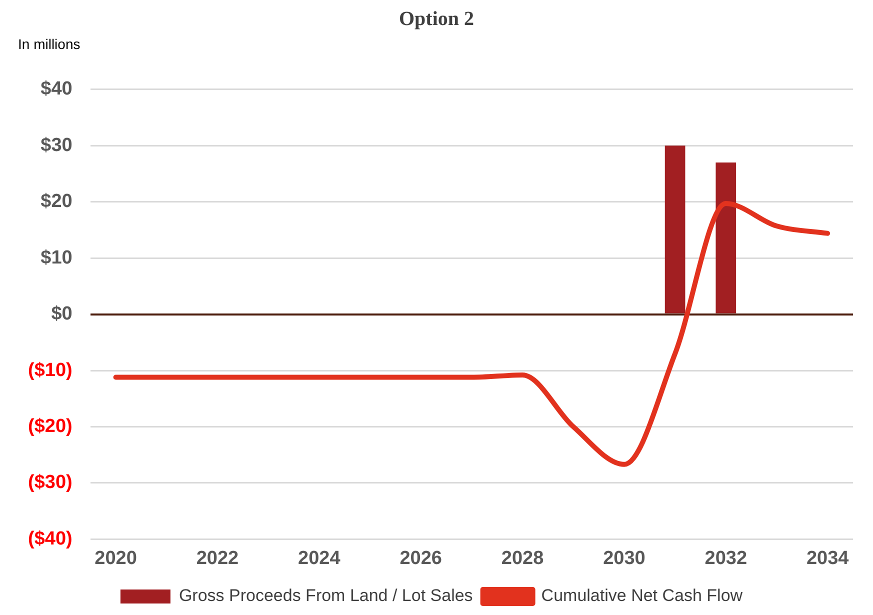  Describe the element at coordinates (642, 596) in the screenshot. I see `legend-label: Cumulative Net Cash Flow` at that location.